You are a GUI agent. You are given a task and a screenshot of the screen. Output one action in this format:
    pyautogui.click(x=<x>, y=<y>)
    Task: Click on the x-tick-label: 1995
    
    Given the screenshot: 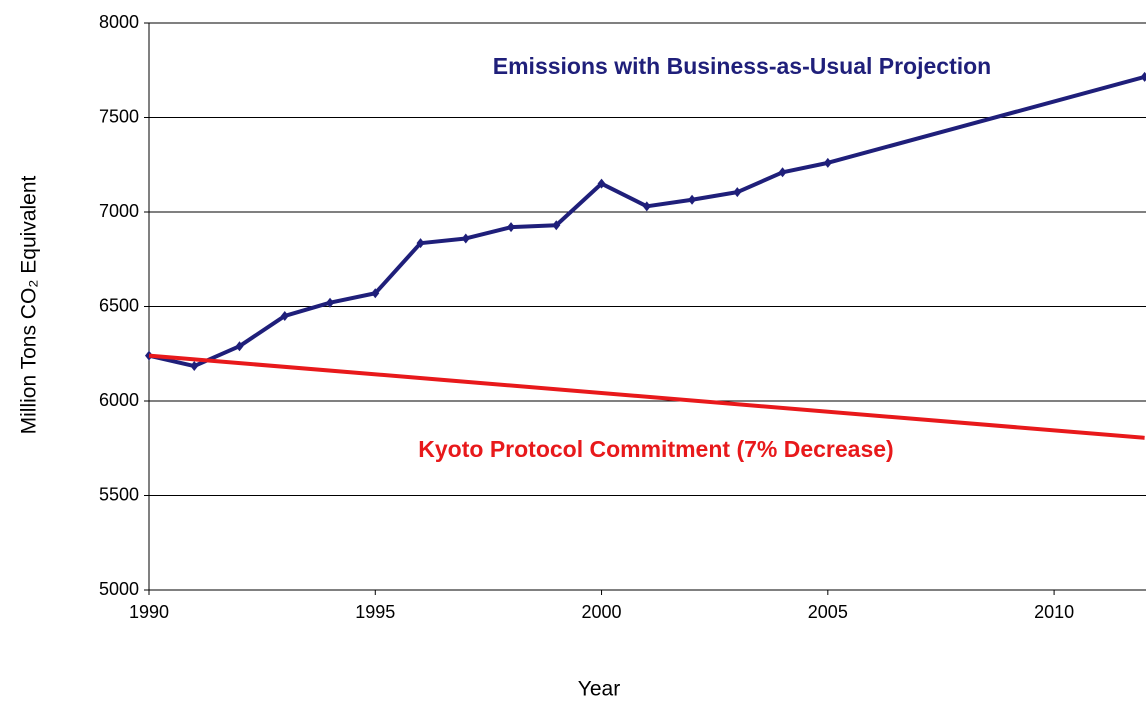 What is the action you would take?
    pyautogui.click(x=375, y=612)
    